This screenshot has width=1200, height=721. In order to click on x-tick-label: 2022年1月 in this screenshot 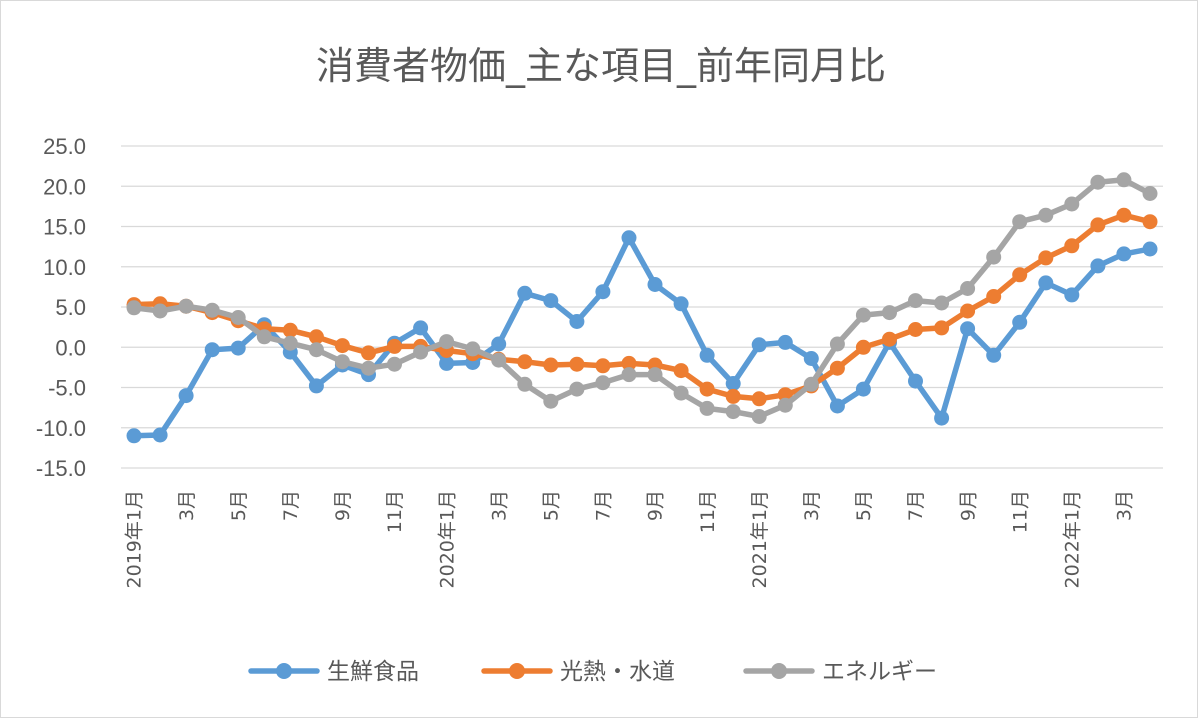, I will do `click(1072, 539)`.